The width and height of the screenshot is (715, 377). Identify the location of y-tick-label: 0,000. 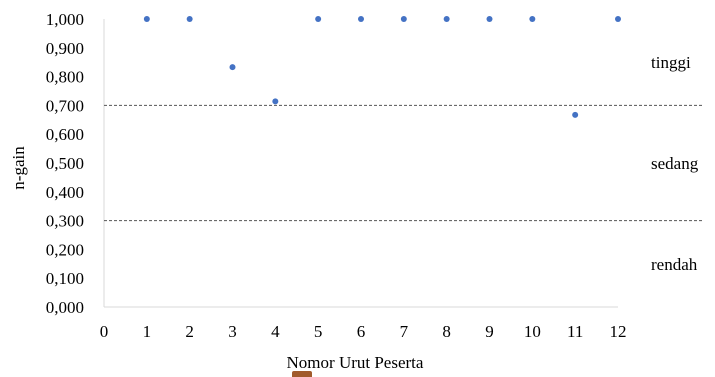
(65, 307).